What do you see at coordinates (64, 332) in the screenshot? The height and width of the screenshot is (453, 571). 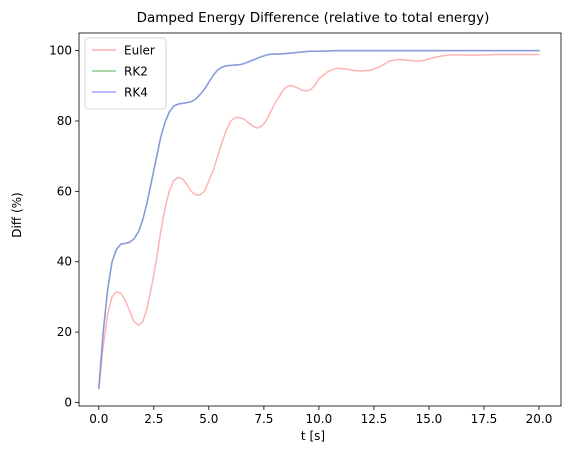 I see `y-tick-label: 20` at bounding box center [64, 332].